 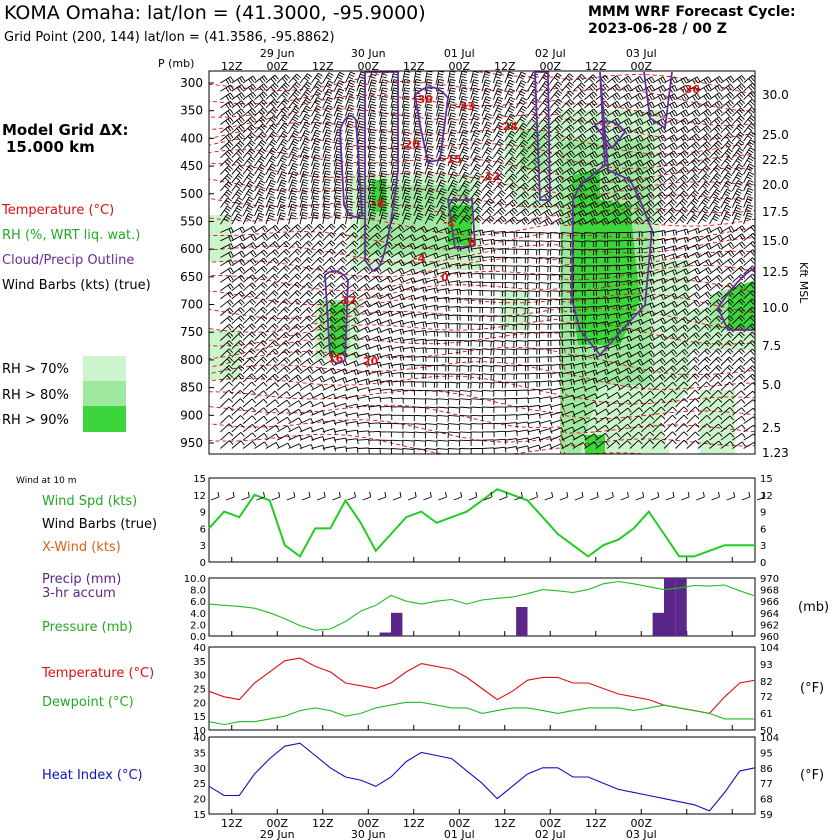 What do you see at coordinates (88, 702) in the screenshot?
I see `dewpoint-label: Dewpoint (°C)` at bounding box center [88, 702].